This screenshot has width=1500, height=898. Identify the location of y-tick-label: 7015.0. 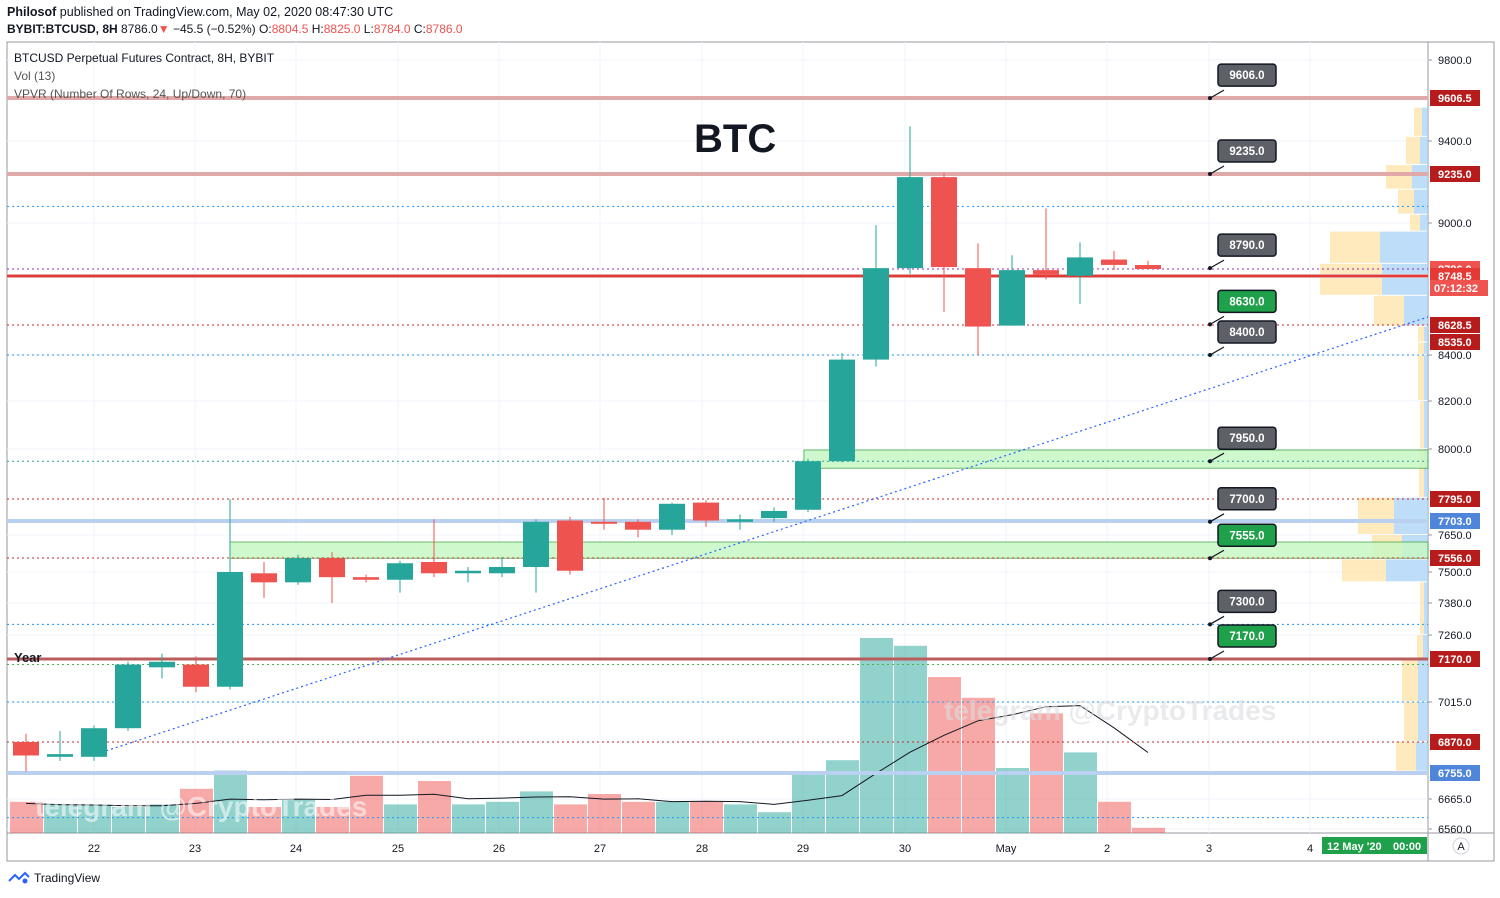
(1455, 703).